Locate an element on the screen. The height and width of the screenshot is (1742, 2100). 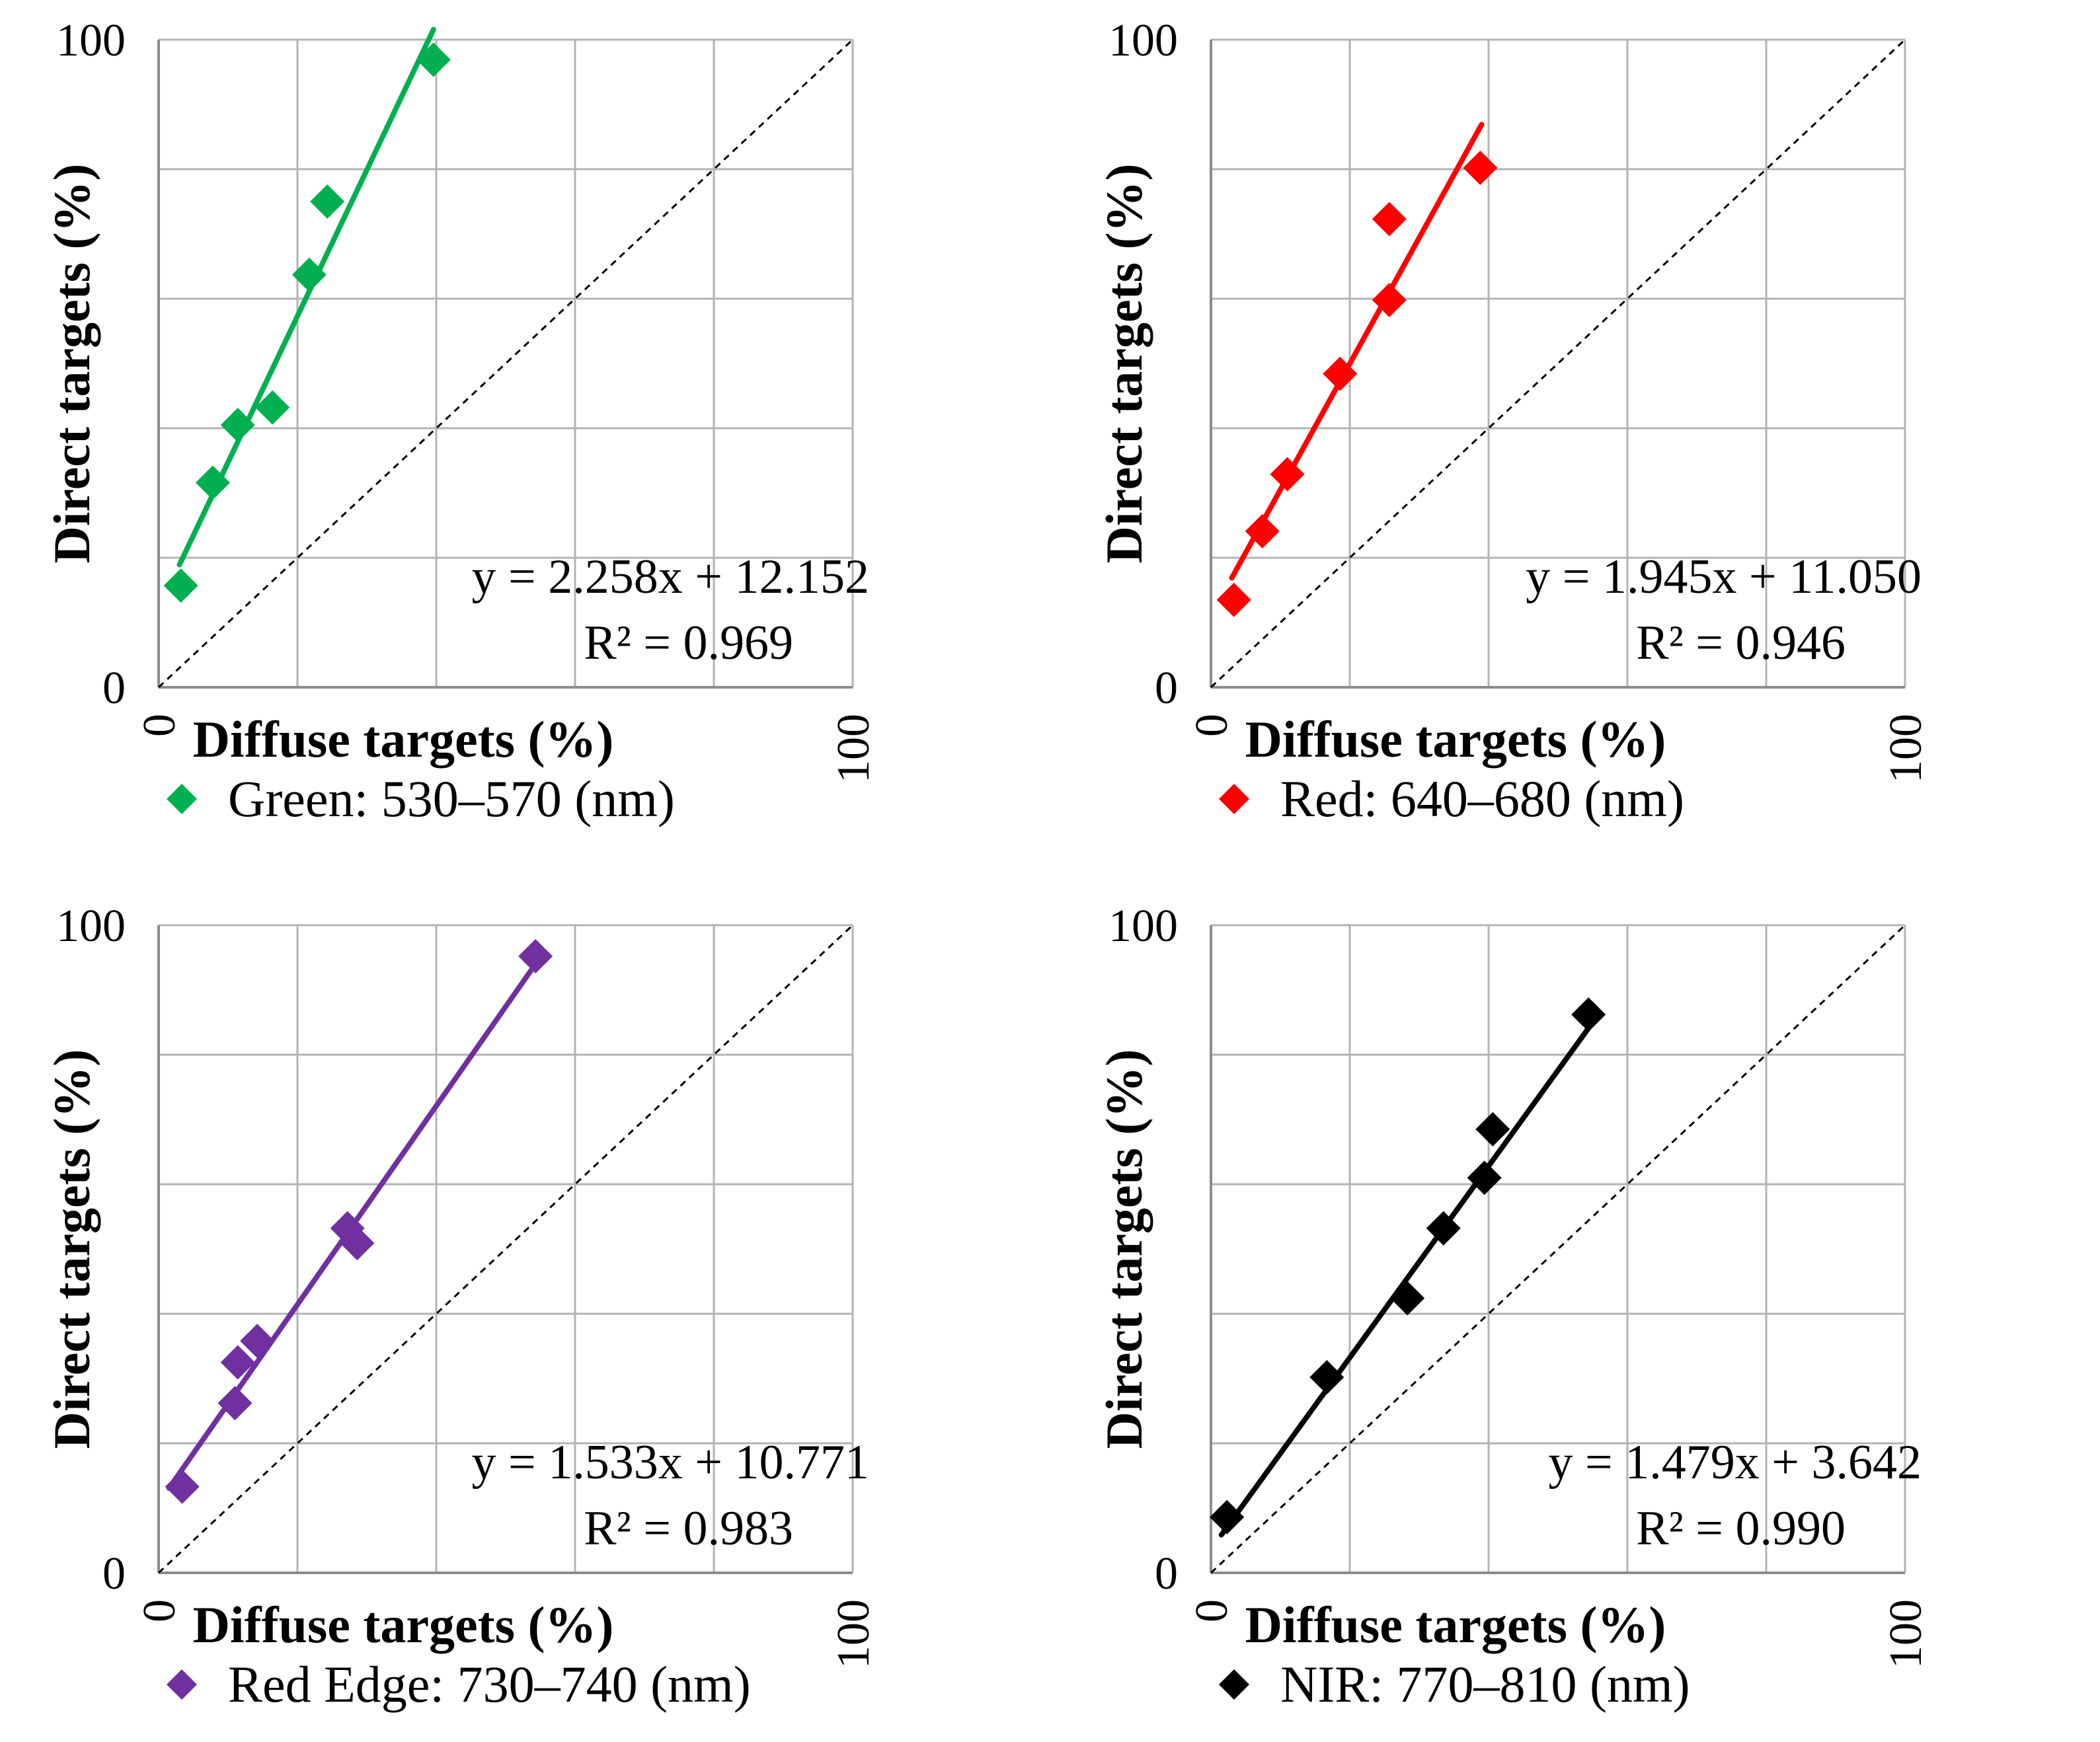
legend-label: Red Edge: 730–740 (nm) is located at coordinates (489, 1684).